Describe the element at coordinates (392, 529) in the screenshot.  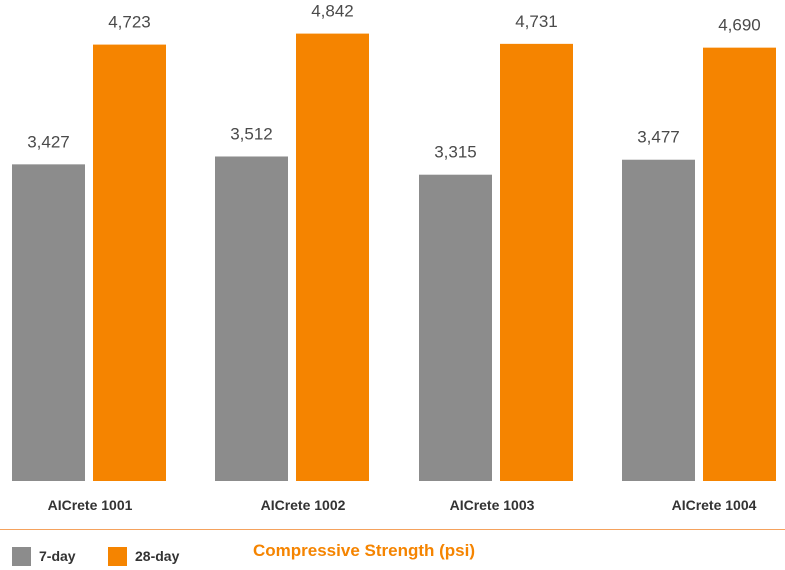
I see `chart-divider` at that location.